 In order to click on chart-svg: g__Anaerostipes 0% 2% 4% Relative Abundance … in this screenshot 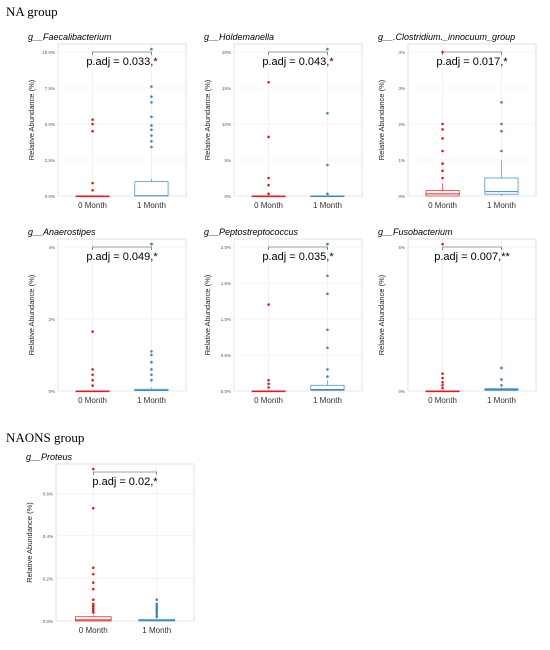, I will do `click(107, 316)`.